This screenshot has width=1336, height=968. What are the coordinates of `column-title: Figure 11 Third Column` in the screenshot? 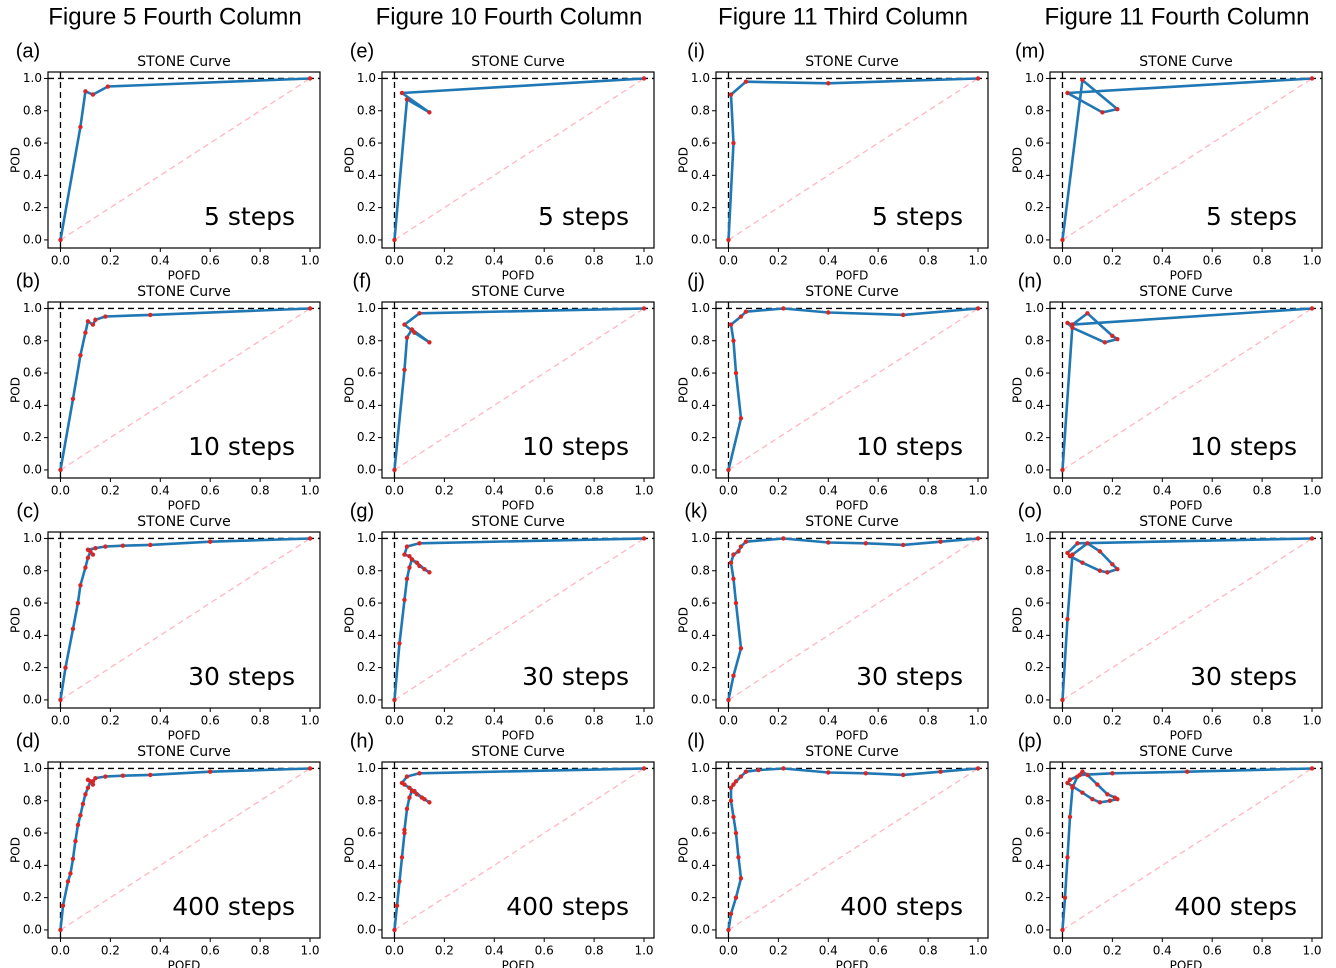 It's located at (843, 16).